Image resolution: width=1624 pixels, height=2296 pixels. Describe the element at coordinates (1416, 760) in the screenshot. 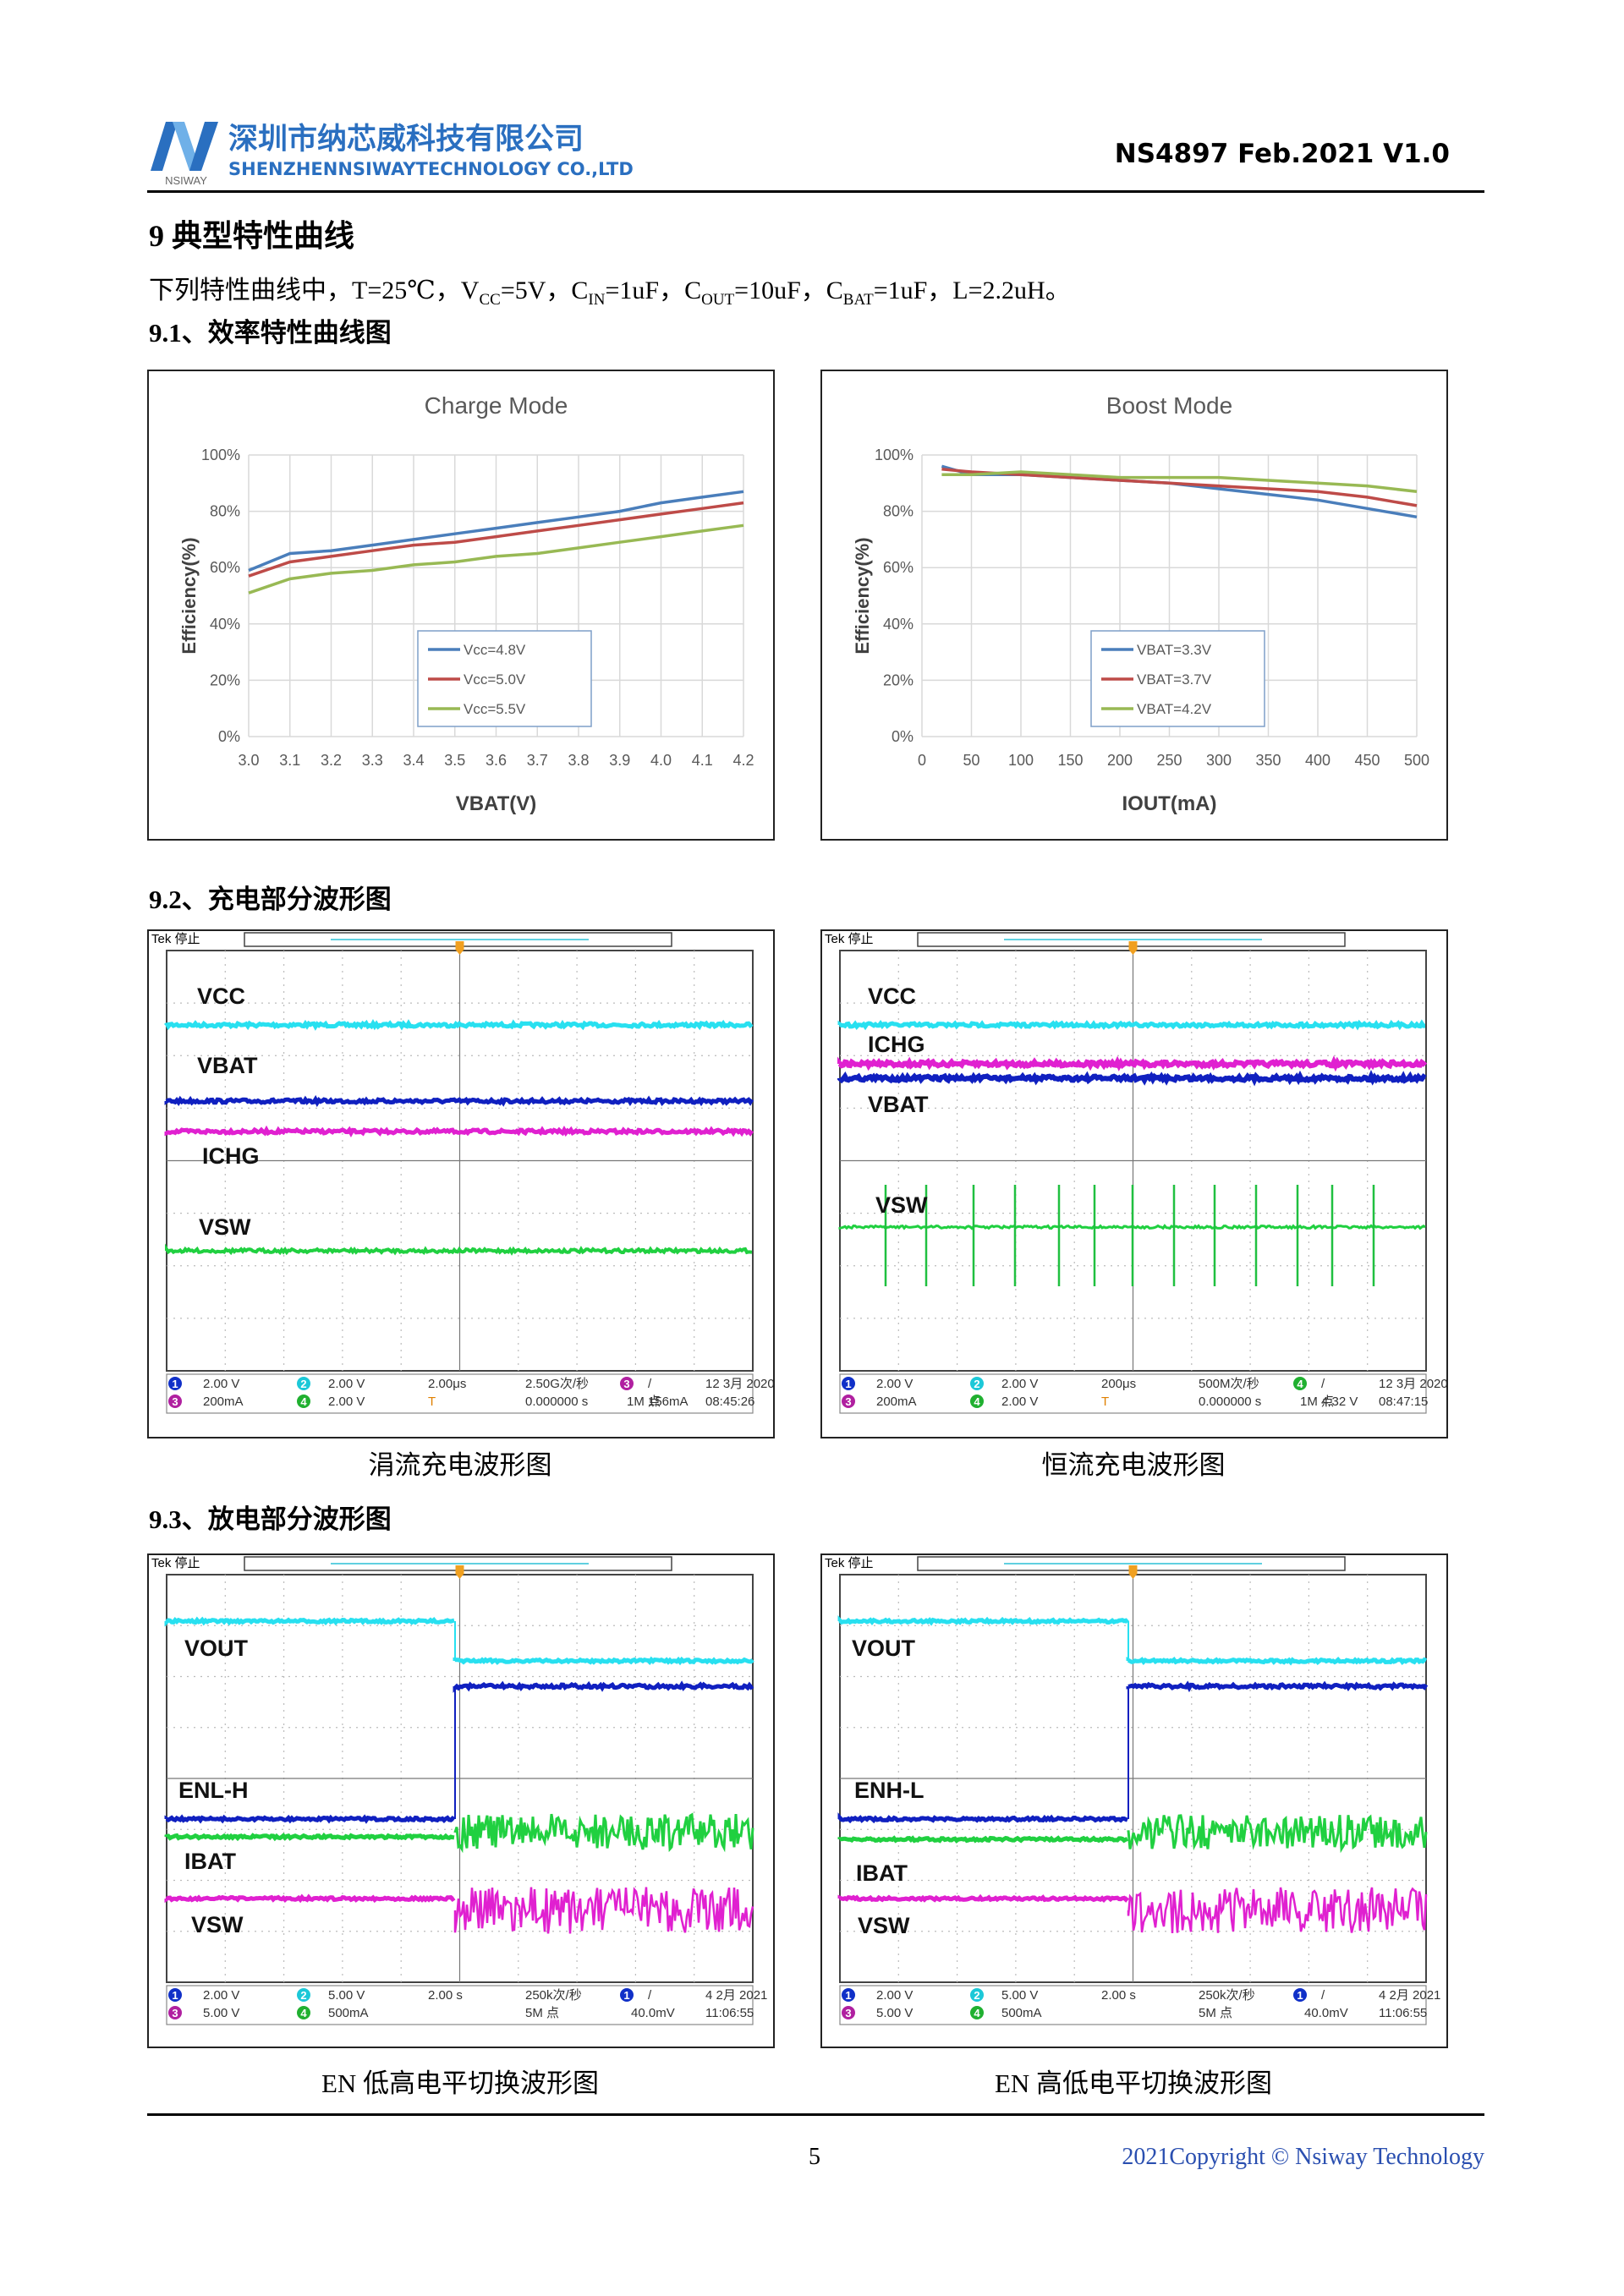

I see `x-tick-label: 500` at that location.